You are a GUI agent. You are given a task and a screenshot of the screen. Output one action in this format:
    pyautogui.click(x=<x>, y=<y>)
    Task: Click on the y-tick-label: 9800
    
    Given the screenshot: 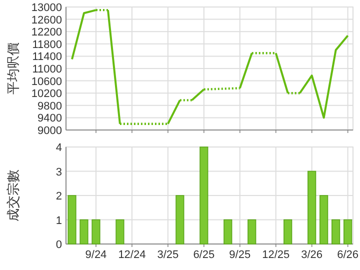 What is the action you would take?
    pyautogui.click(x=50, y=106)
    